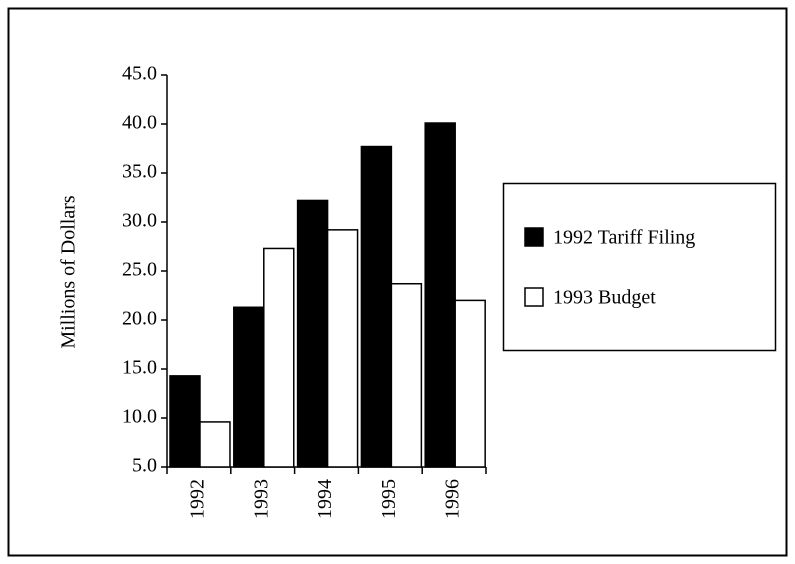 This screenshot has width=795, height=564. Describe the element at coordinates (389, 499) in the screenshot. I see `x-tick-label: 1995` at that location.